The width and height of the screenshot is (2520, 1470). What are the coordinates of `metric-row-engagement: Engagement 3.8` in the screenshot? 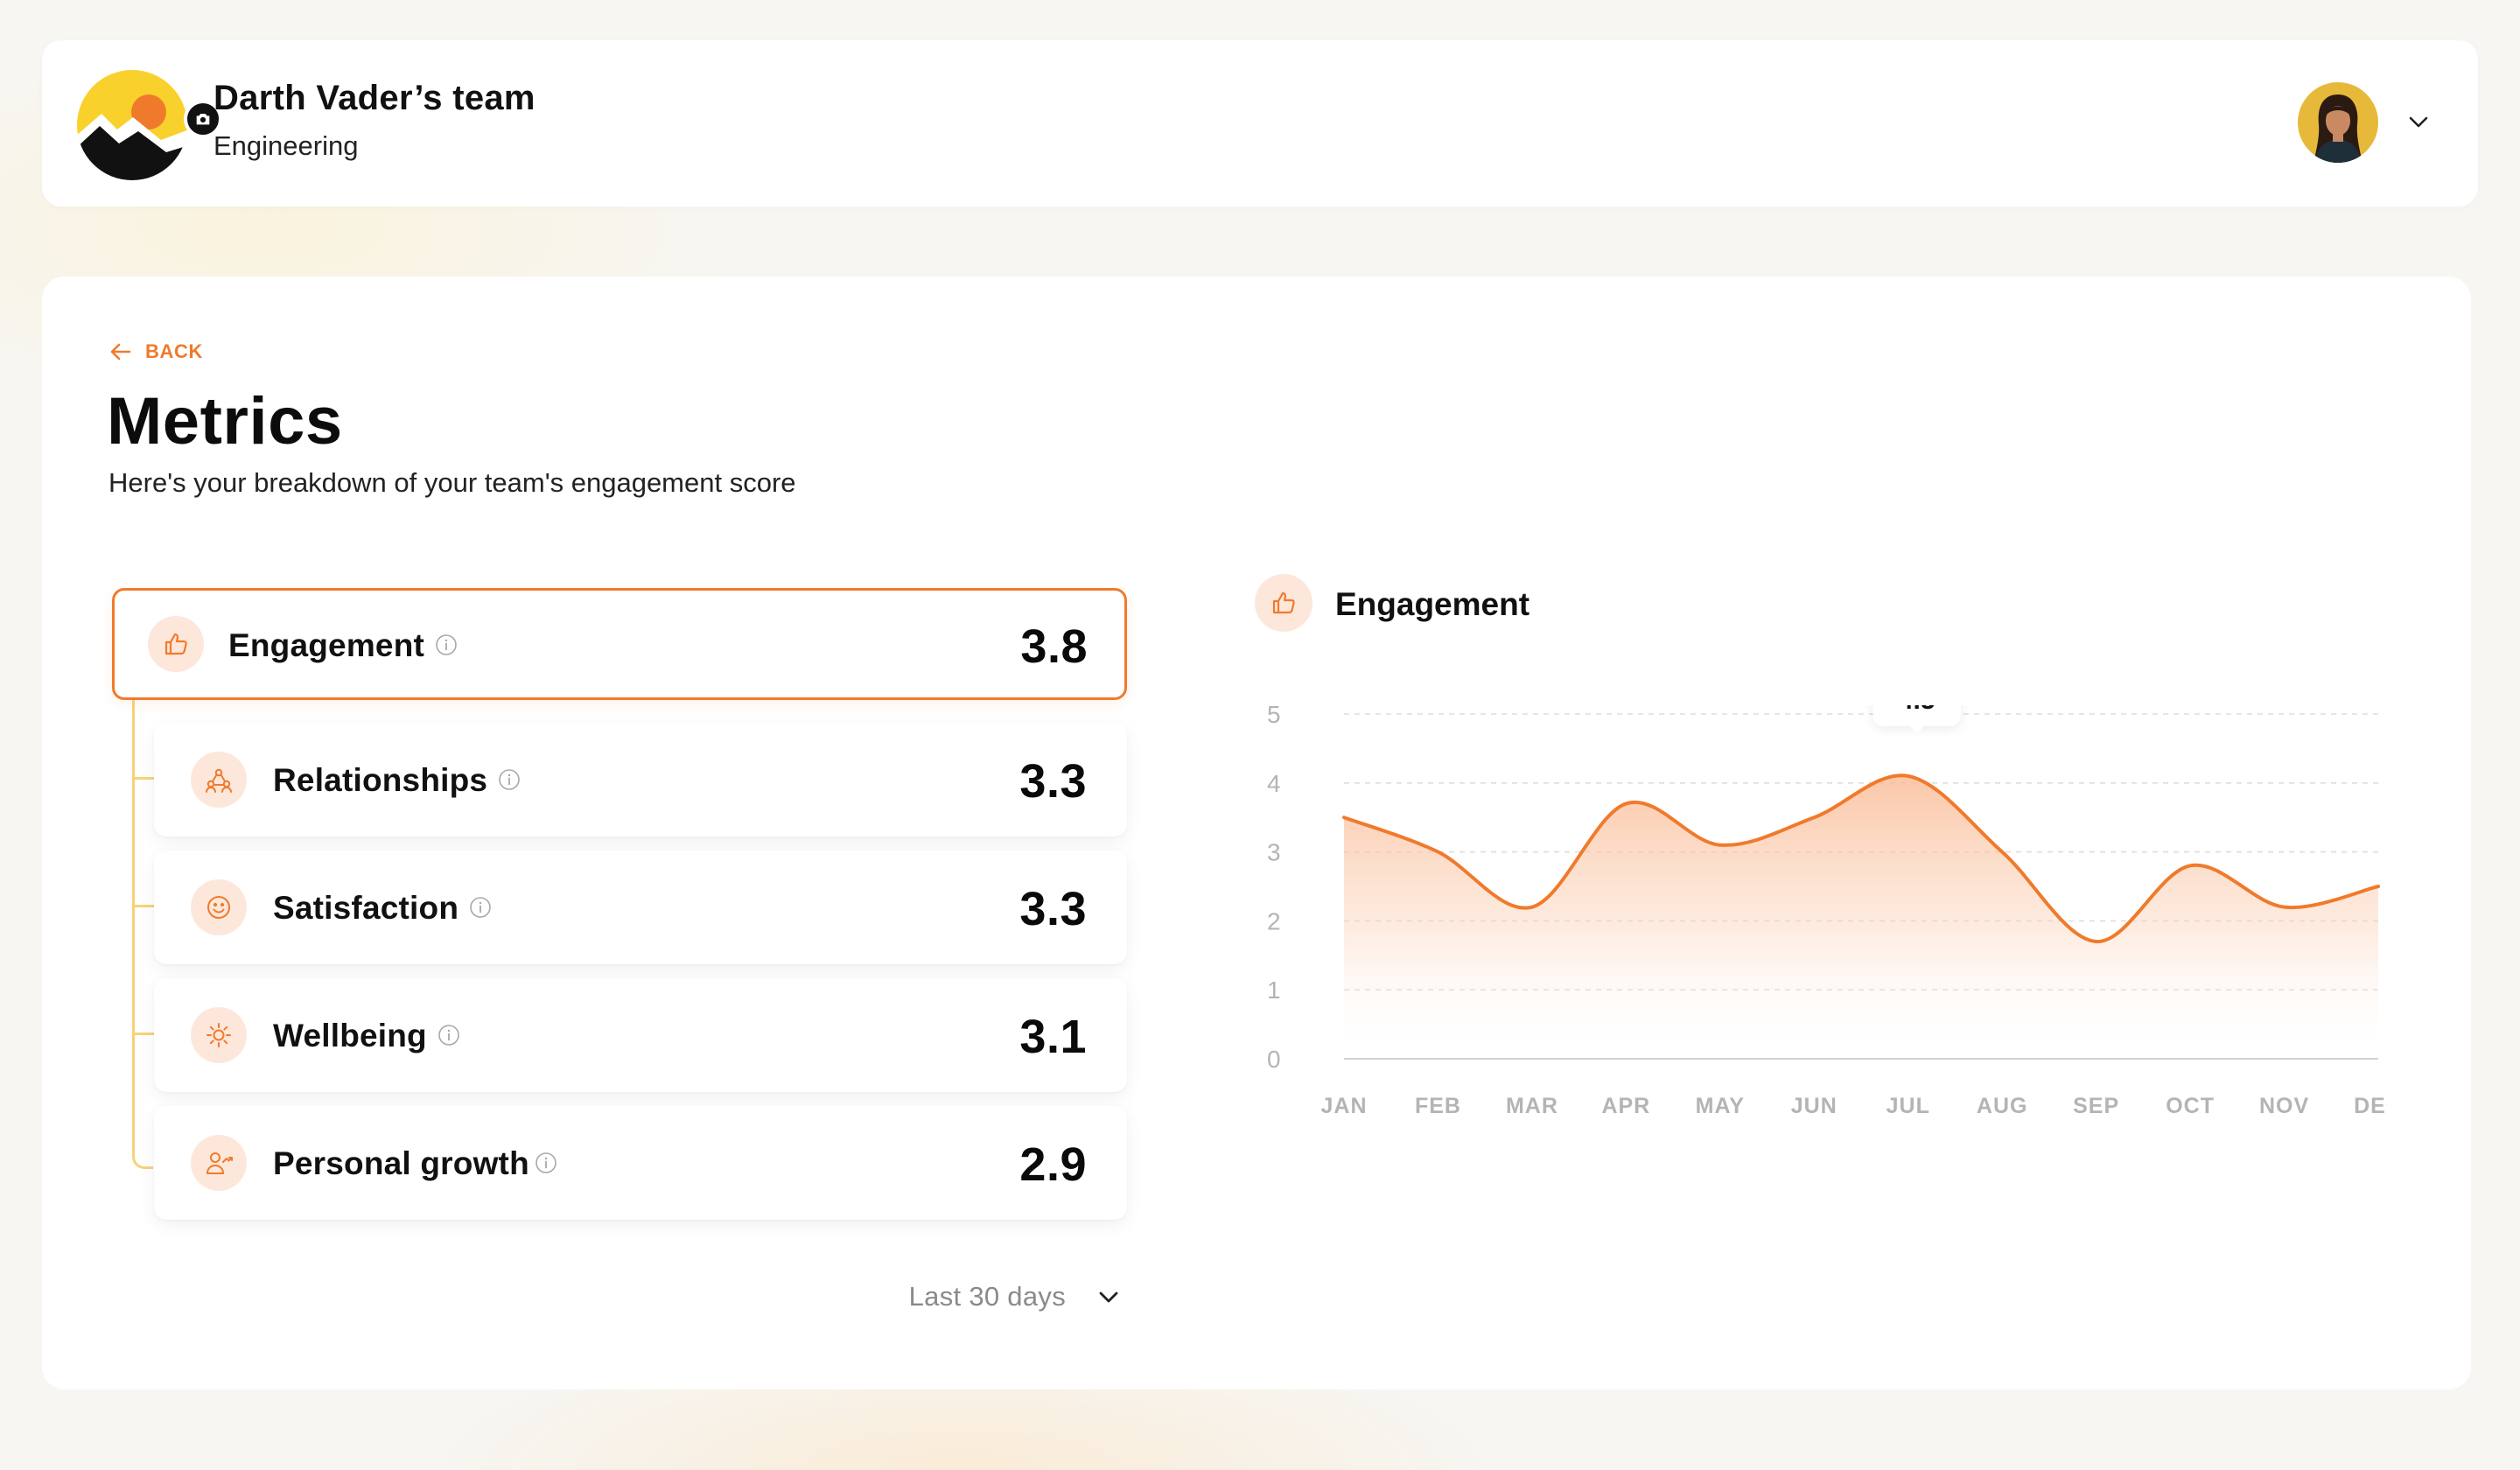 It's located at (619, 644).